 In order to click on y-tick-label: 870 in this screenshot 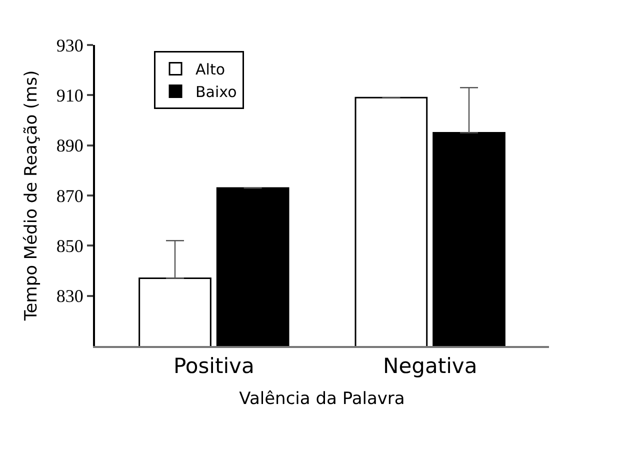, I will do `click(70, 196)`.